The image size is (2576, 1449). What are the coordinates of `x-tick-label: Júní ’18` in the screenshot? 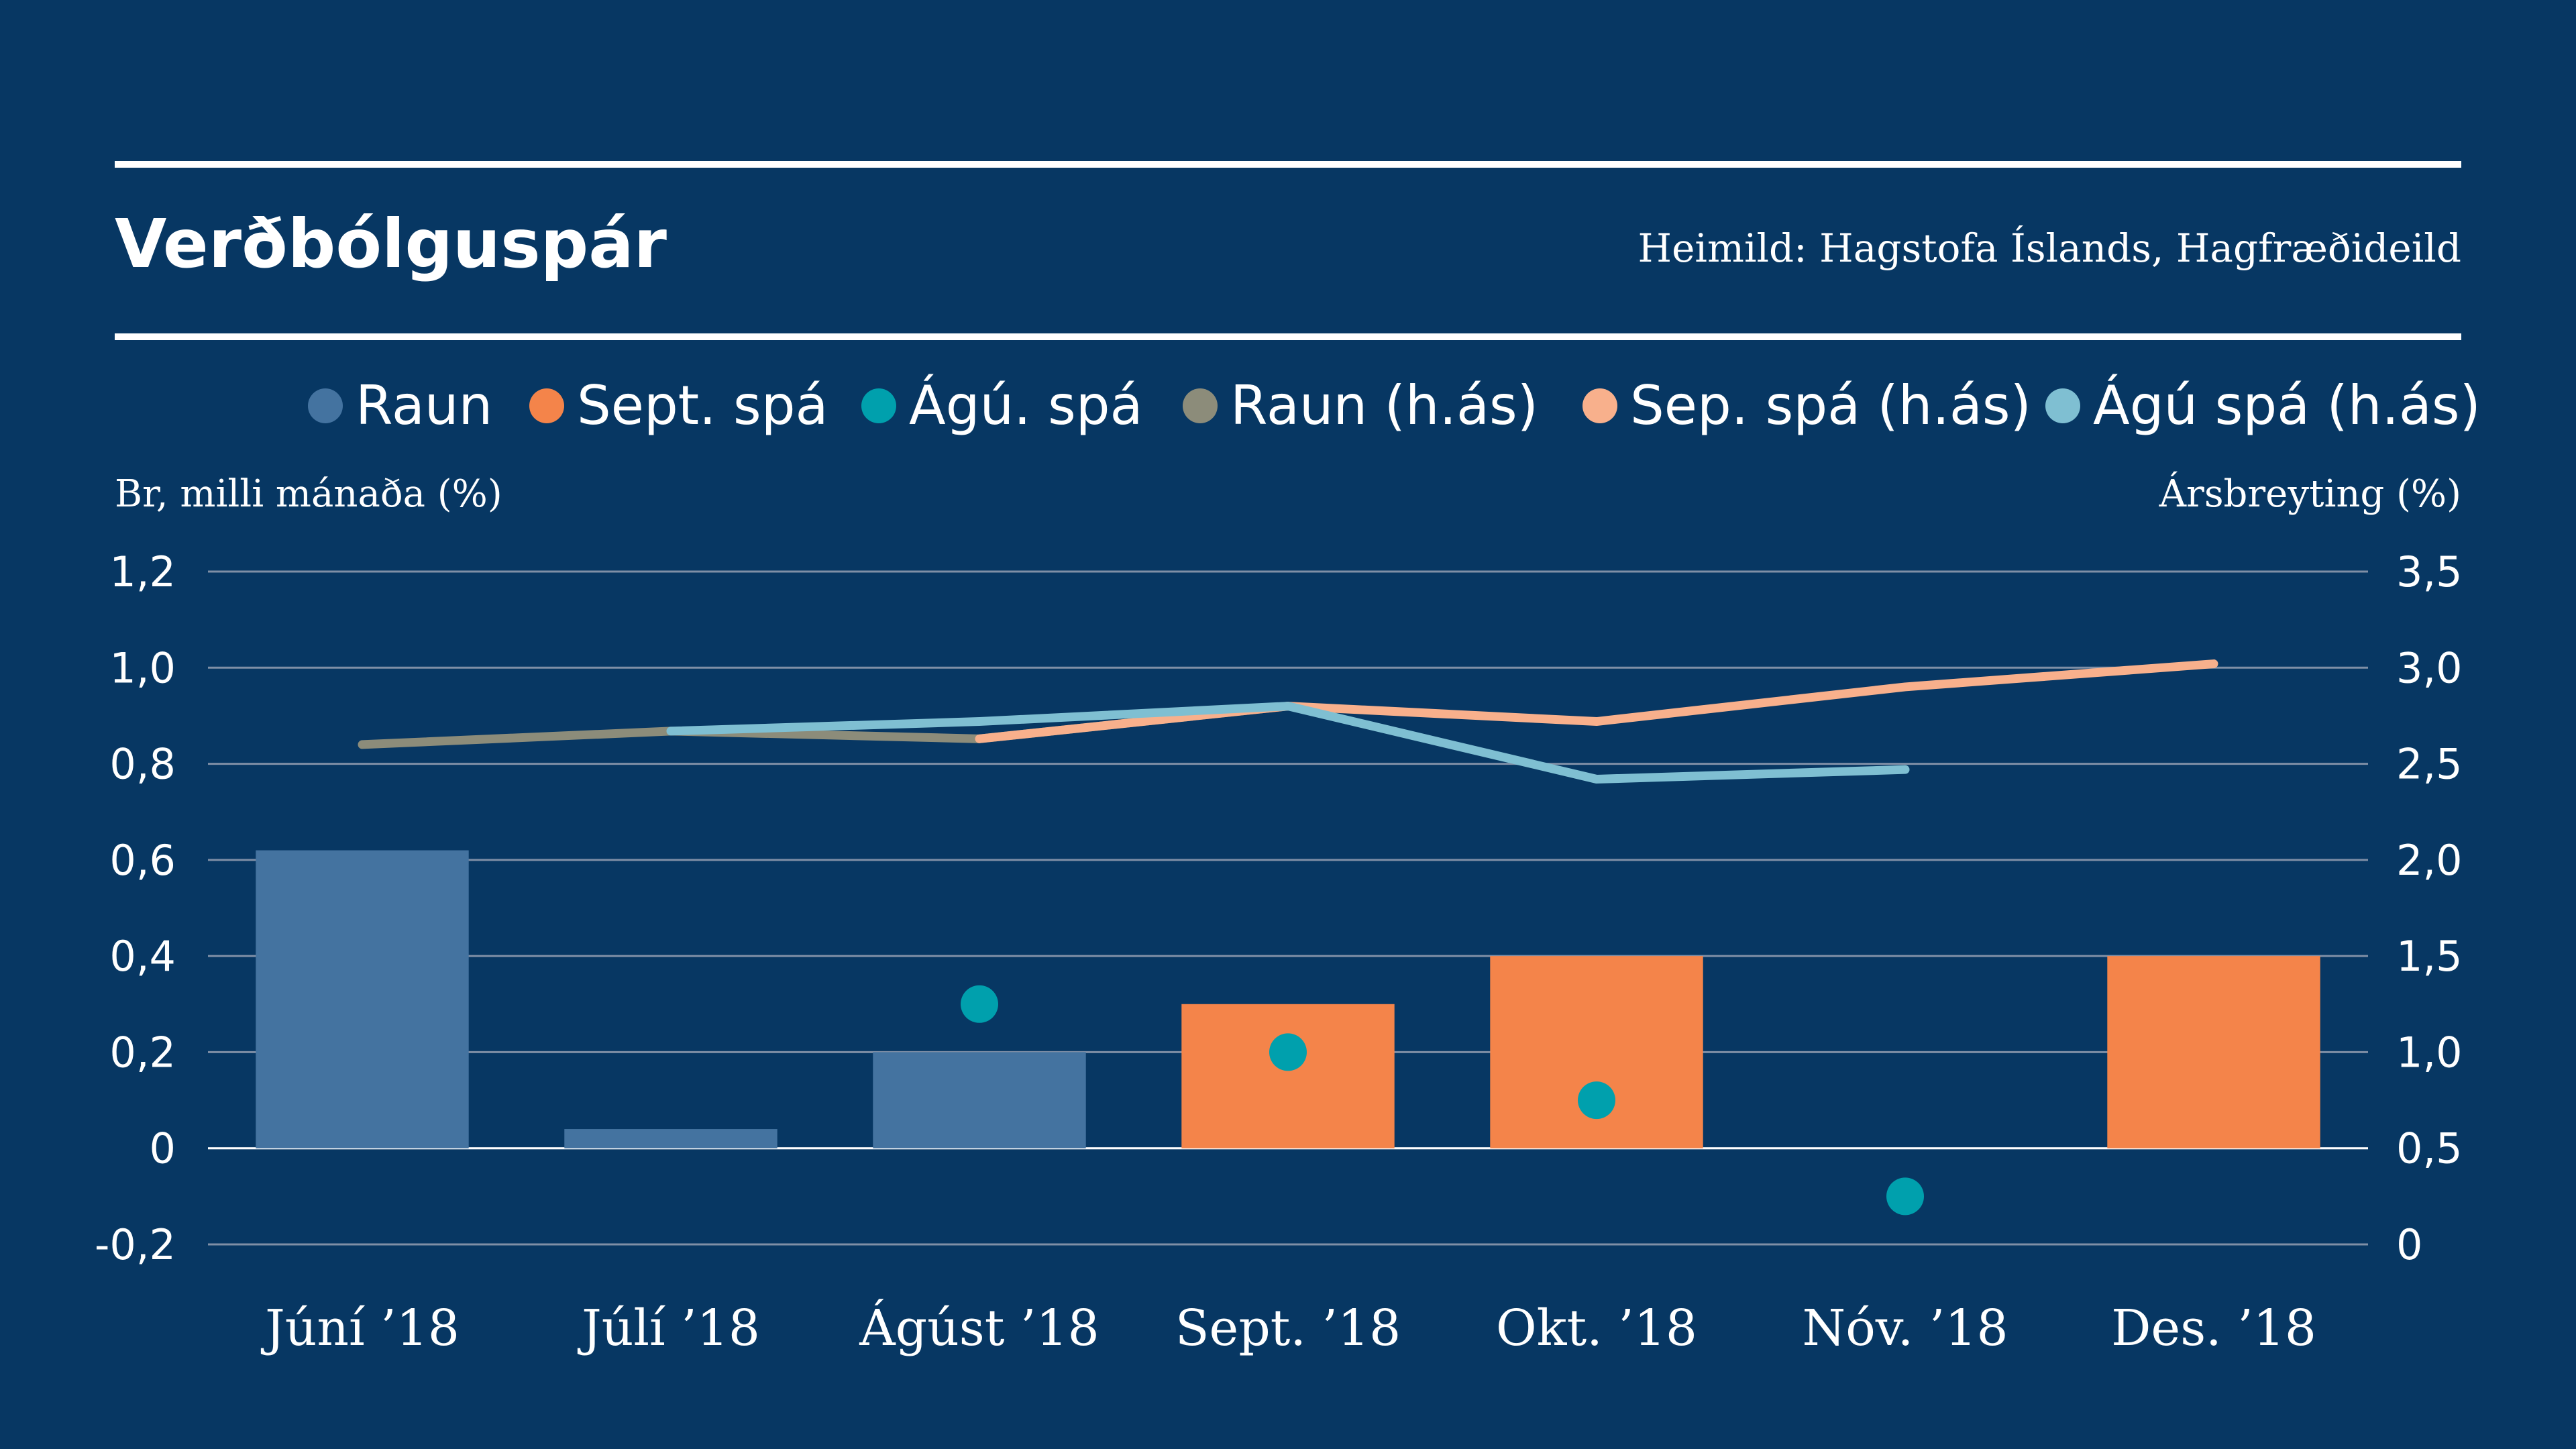 It's located at (360, 1328).